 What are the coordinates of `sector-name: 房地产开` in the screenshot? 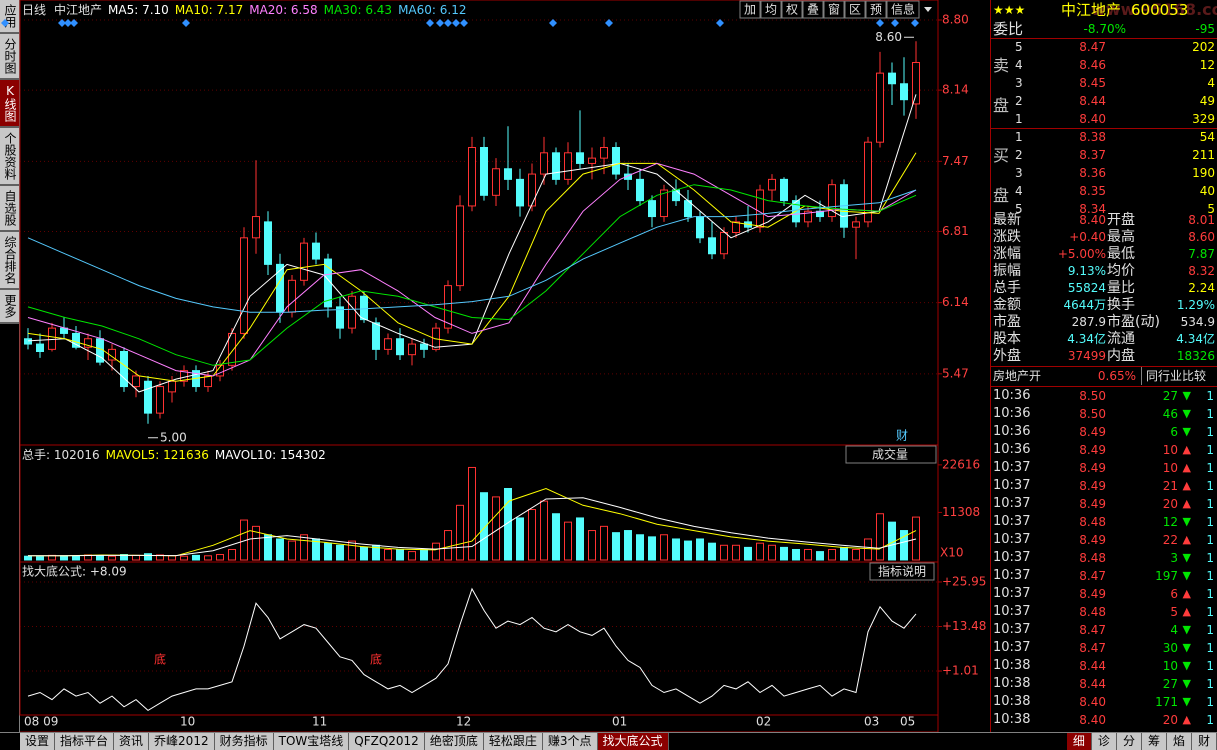 It's located at (1017, 376).